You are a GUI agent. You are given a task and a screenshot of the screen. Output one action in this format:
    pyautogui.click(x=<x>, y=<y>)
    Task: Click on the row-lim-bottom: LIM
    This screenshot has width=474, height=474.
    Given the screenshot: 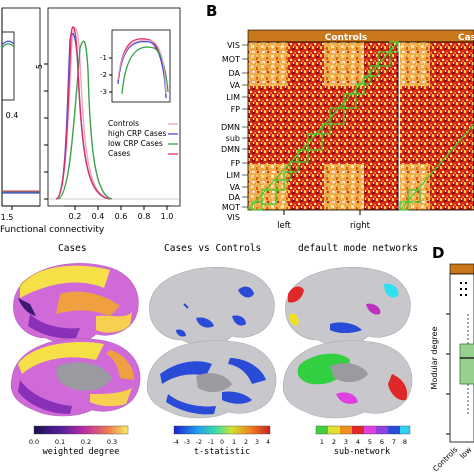 What is the action you would take?
    pyautogui.click(x=233, y=175)
    